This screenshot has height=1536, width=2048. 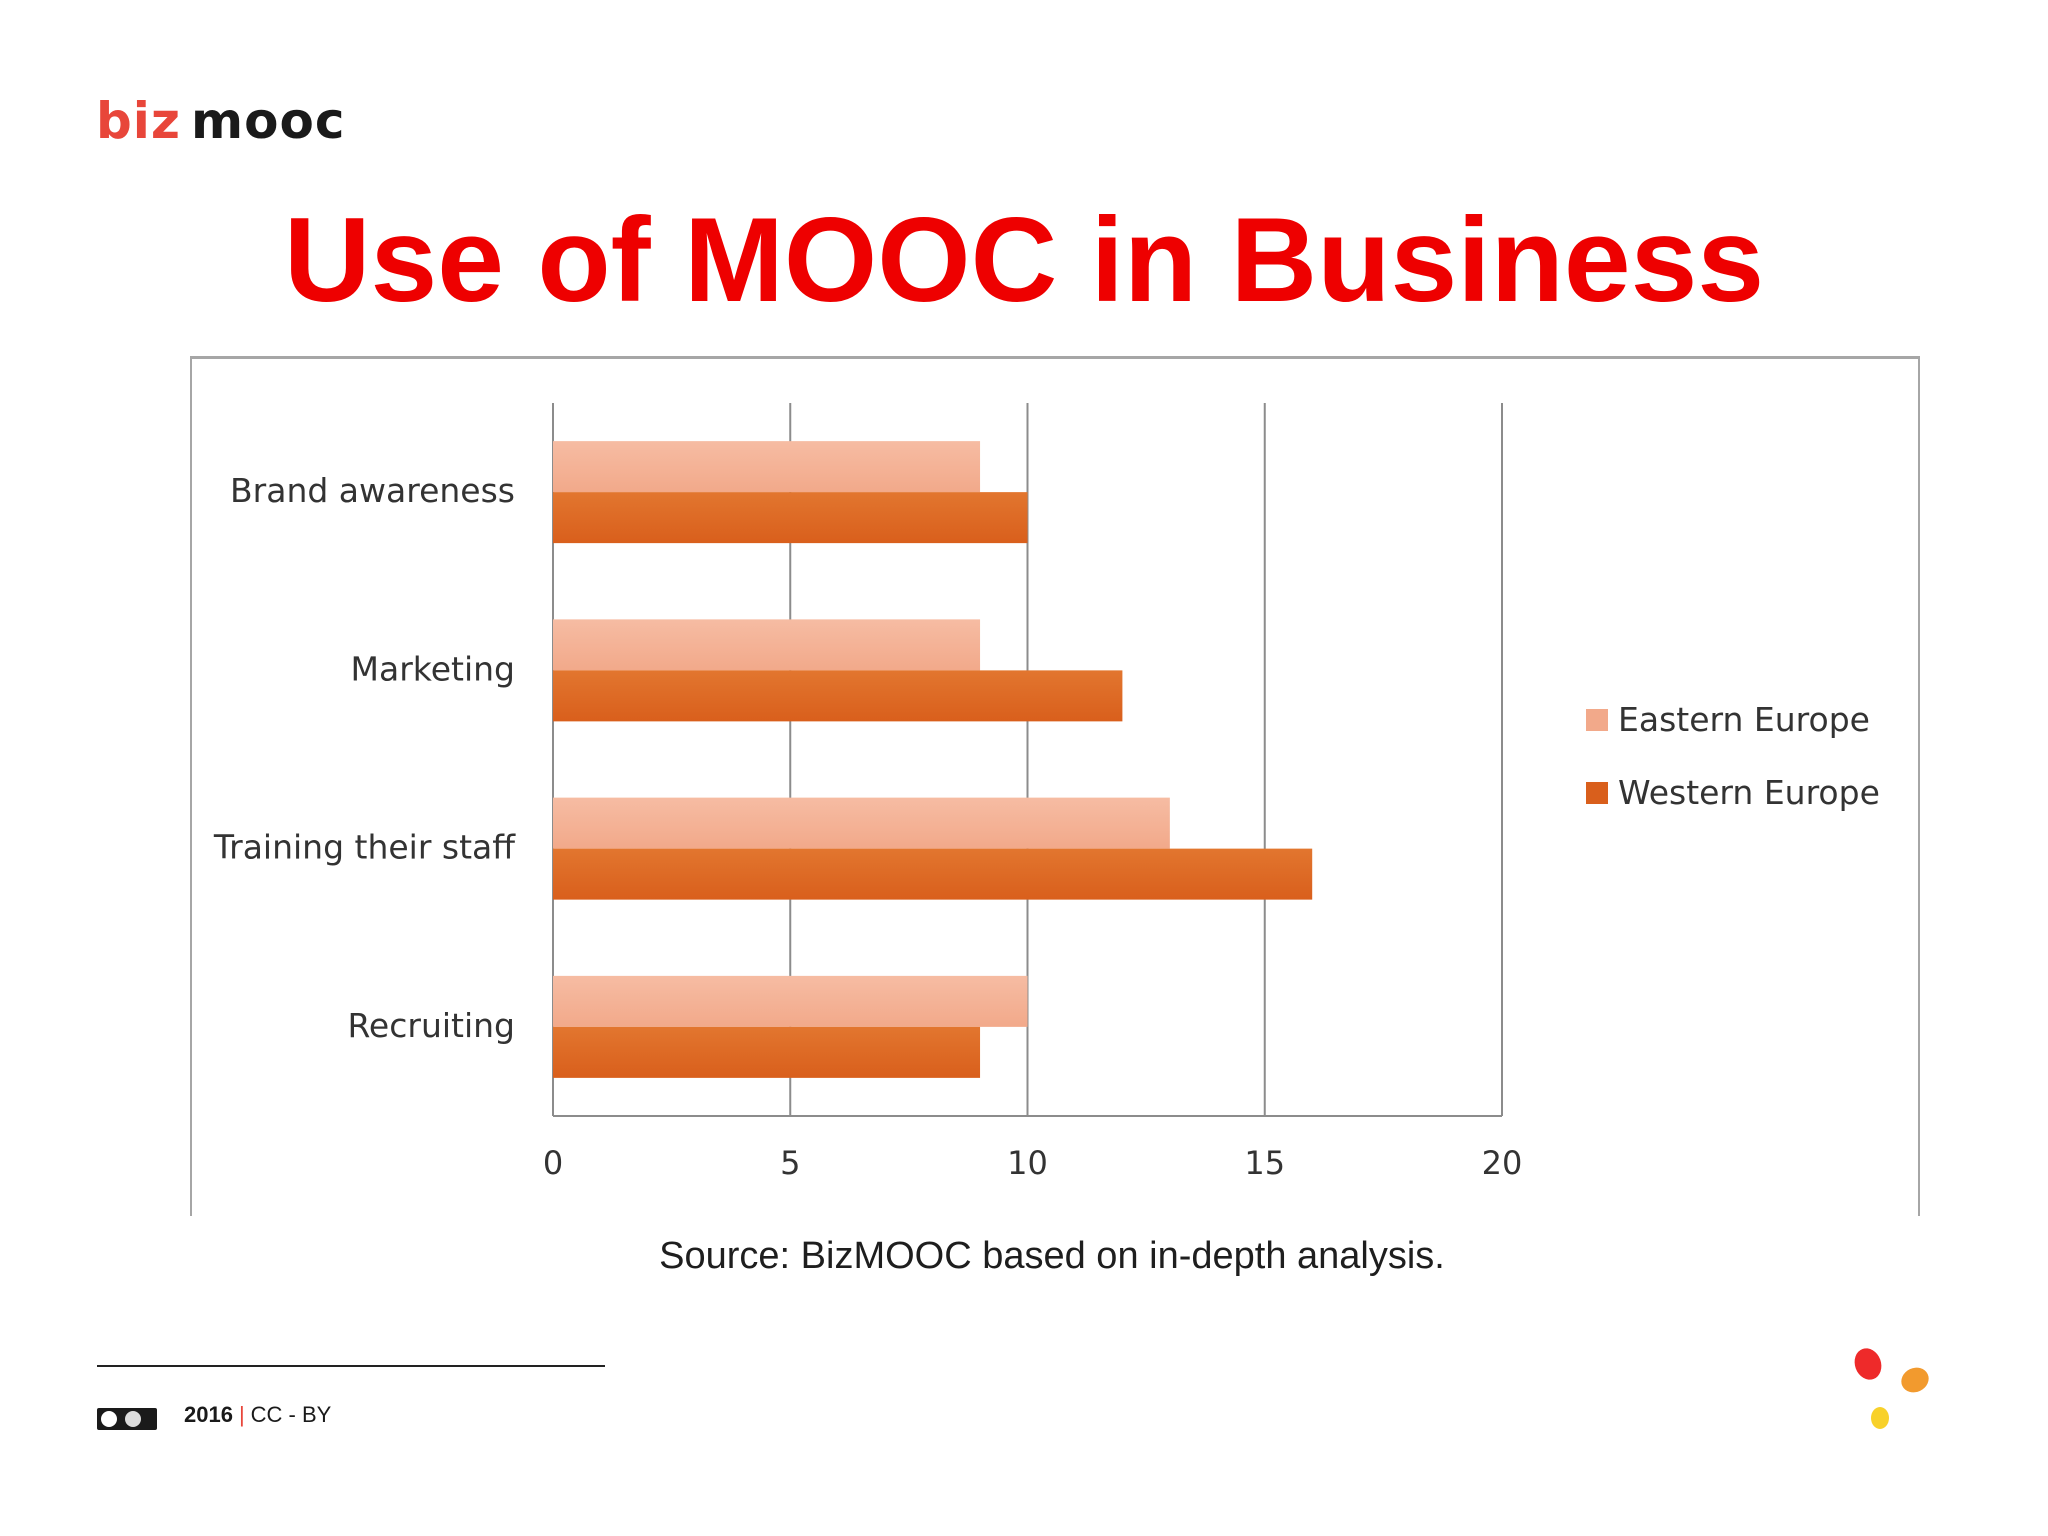 What do you see at coordinates (1502, 1163) in the screenshot?
I see `x-tick-label: 20` at bounding box center [1502, 1163].